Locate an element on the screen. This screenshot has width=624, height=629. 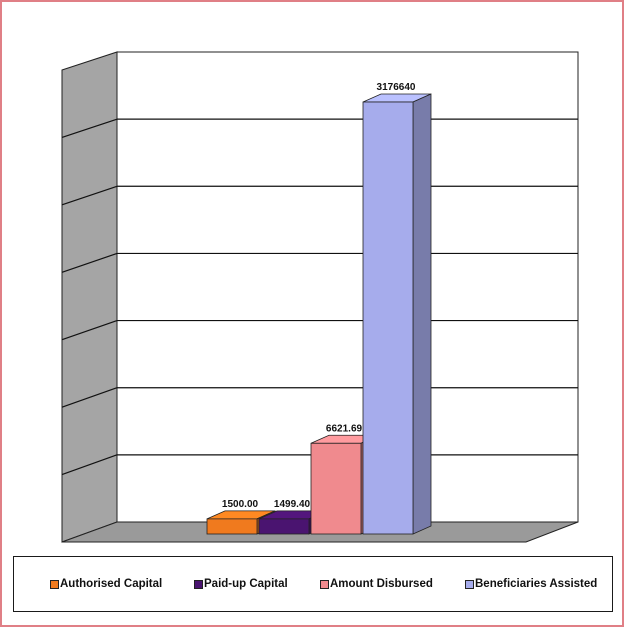
legend-swatch-beneficiaries-assisted is located at coordinates (469, 584).